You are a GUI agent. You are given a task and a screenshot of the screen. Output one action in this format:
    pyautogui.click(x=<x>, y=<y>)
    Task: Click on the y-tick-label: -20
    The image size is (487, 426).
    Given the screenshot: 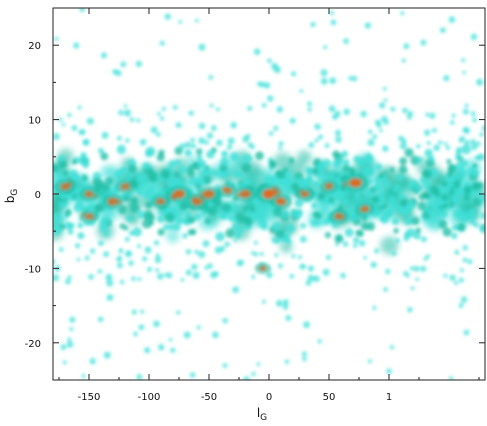 What is the action you would take?
    pyautogui.click(x=33, y=344)
    